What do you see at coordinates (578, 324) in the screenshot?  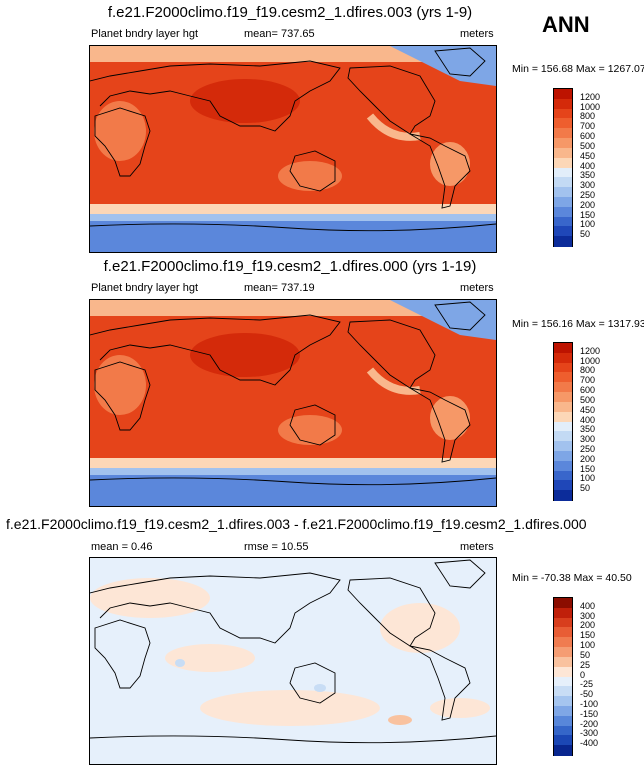 I see `panel-2-minmax: Min = 156.16 Max = 1317.93` at bounding box center [578, 324].